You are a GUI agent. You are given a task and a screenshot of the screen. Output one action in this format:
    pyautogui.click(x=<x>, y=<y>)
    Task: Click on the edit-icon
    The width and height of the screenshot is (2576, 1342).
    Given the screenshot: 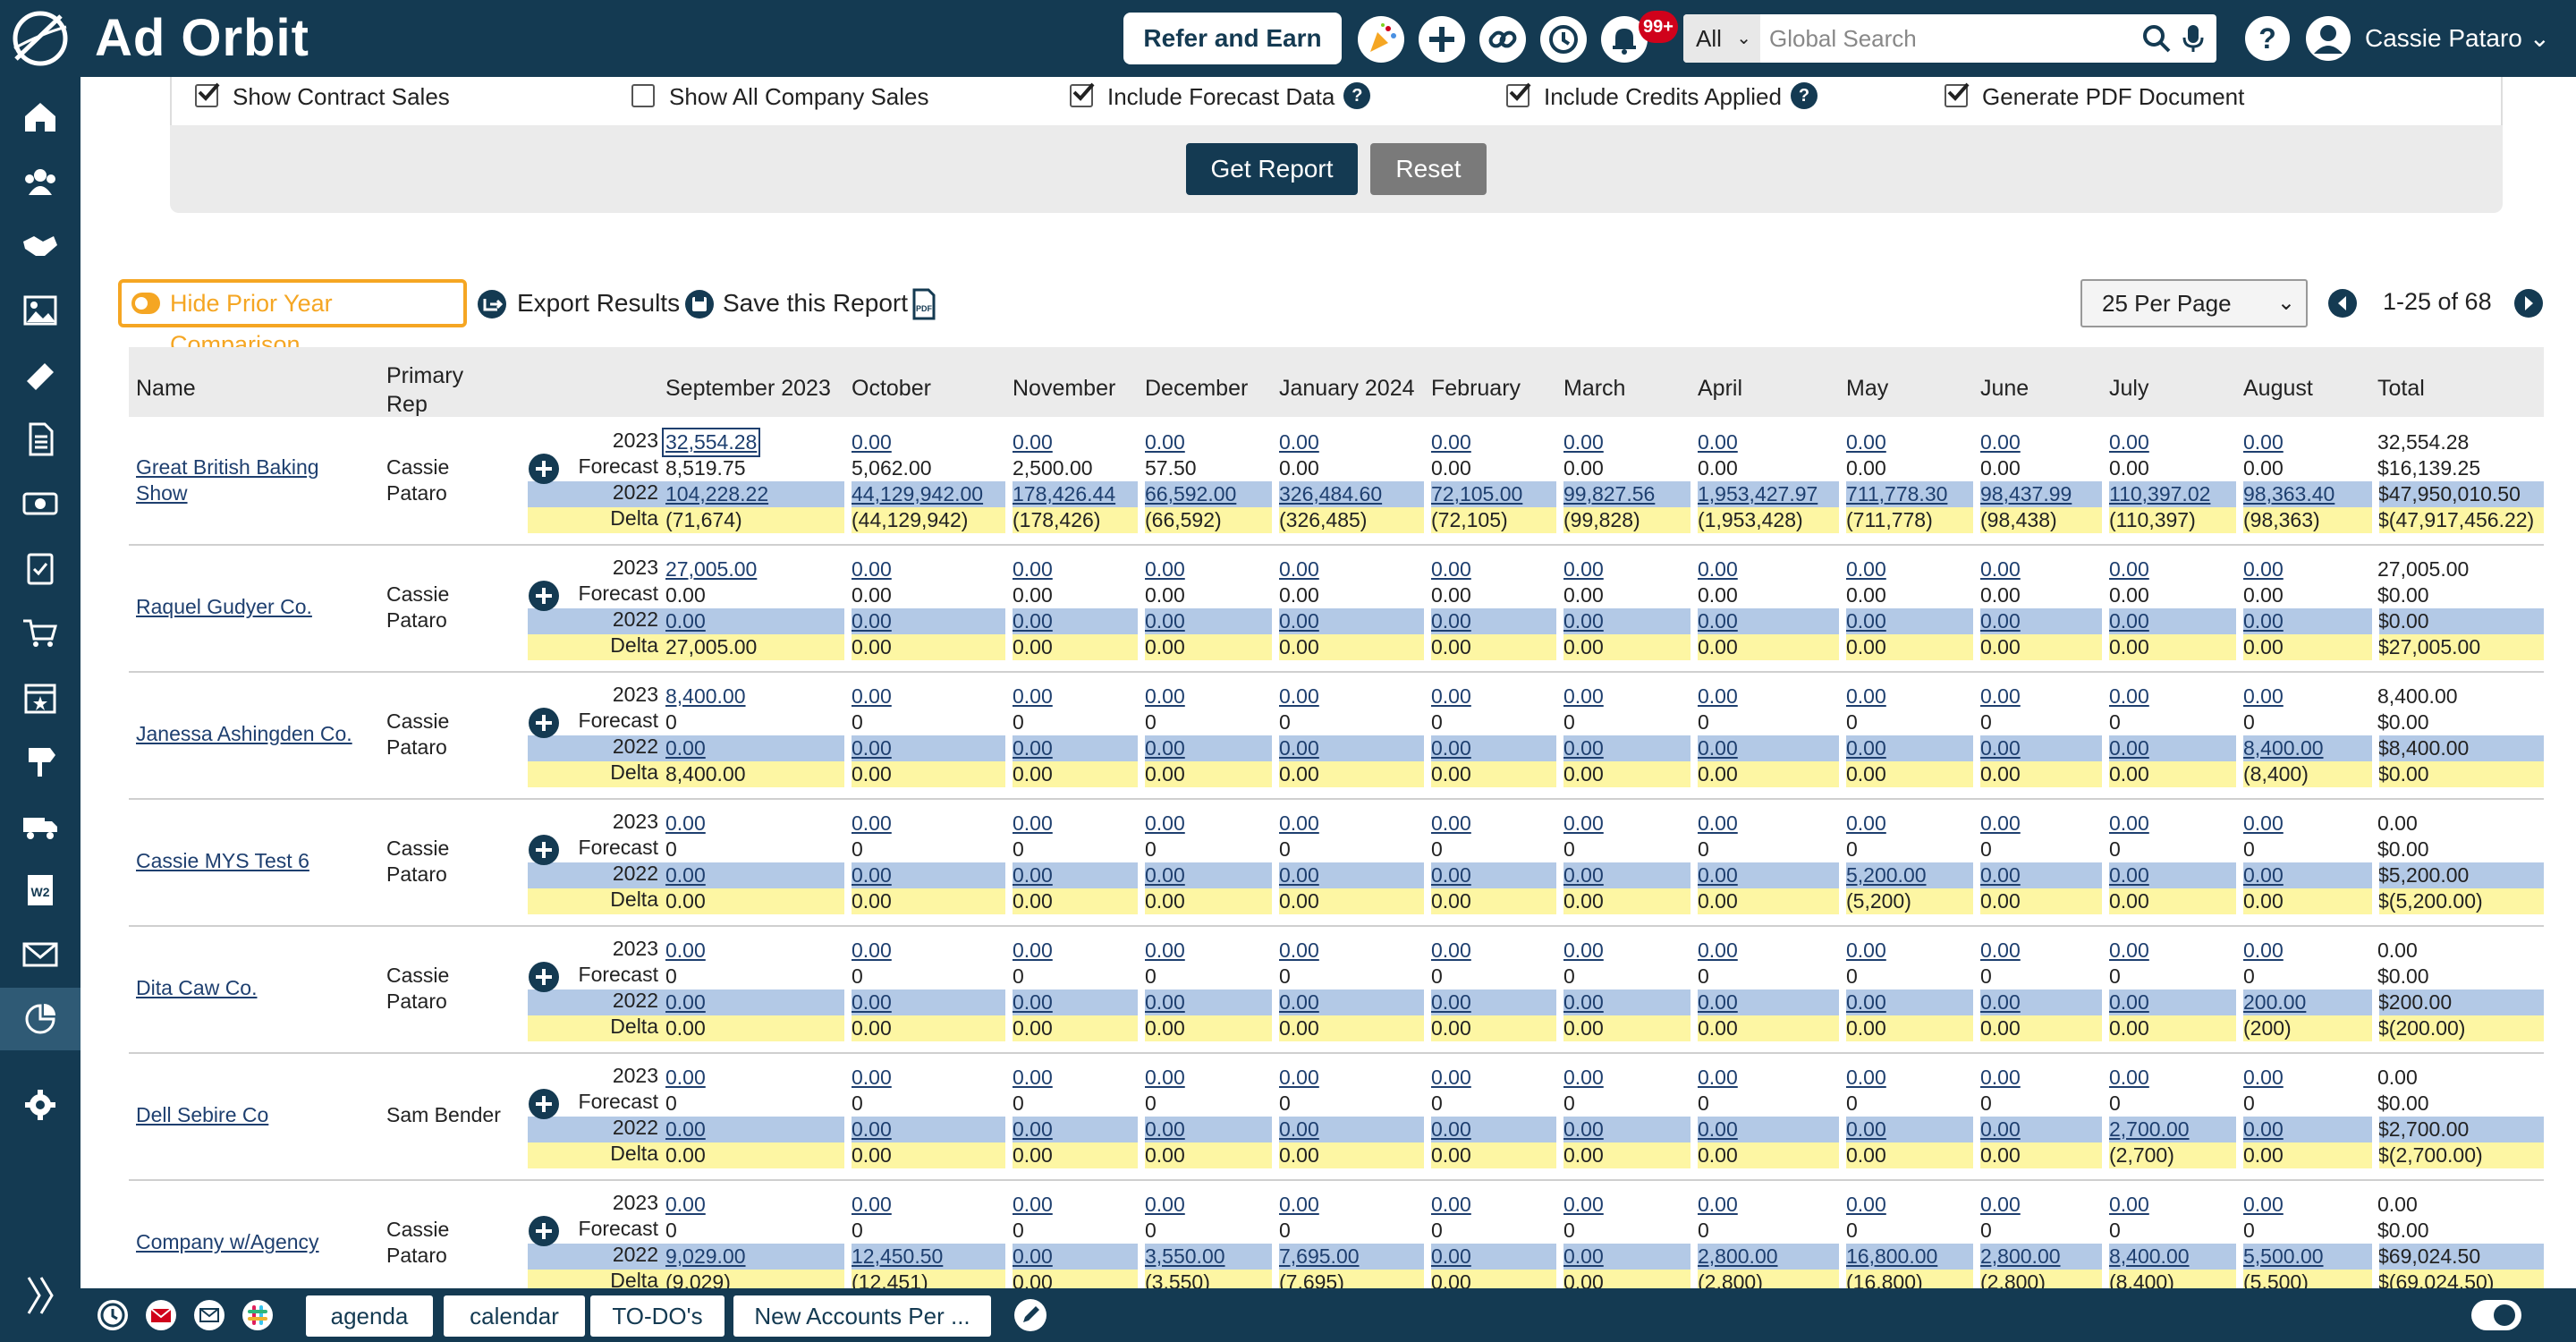 What is the action you would take?
    pyautogui.click(x=1030, y=1315)
    